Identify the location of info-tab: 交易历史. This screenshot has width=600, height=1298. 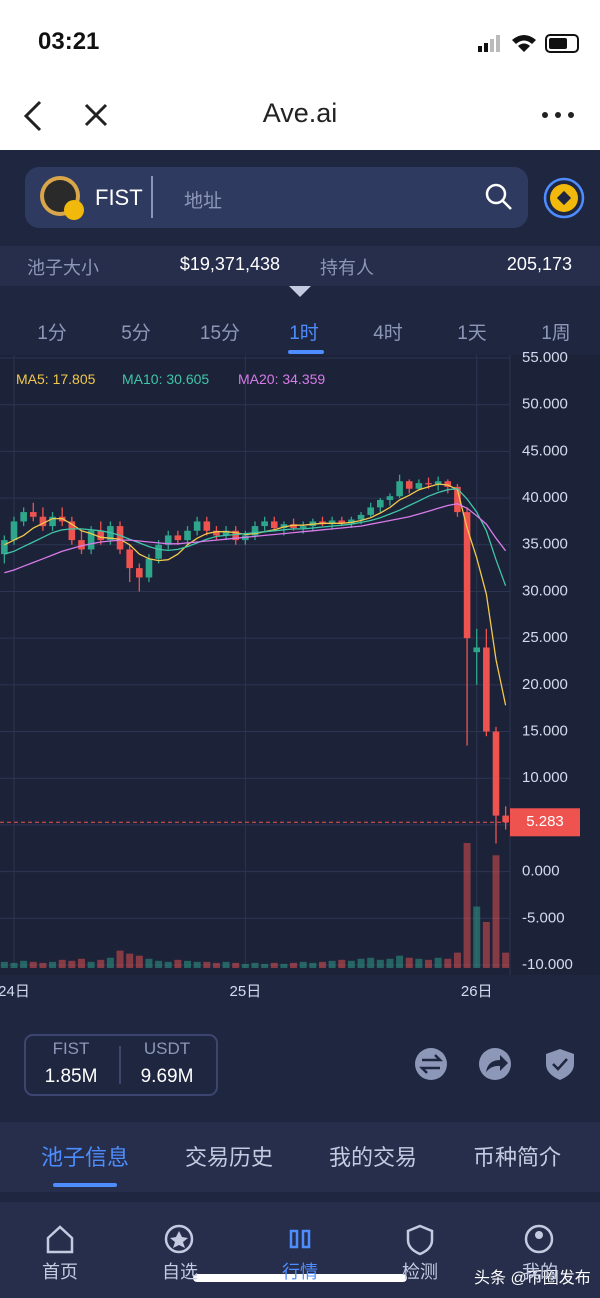
(228, 1157).